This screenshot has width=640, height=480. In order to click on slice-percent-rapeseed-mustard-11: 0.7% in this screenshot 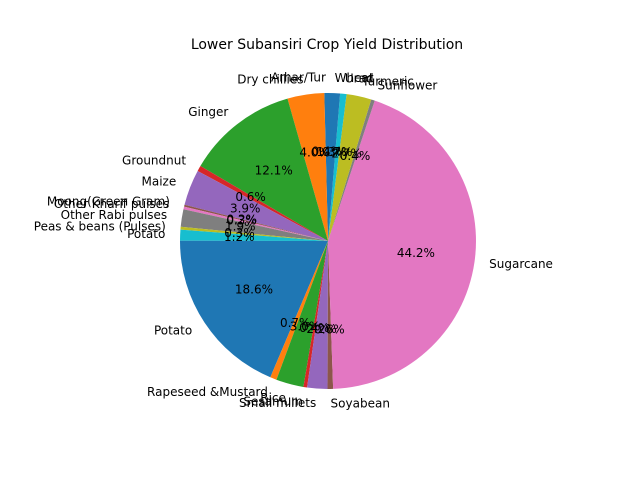, I will do `click(295, 323)`.